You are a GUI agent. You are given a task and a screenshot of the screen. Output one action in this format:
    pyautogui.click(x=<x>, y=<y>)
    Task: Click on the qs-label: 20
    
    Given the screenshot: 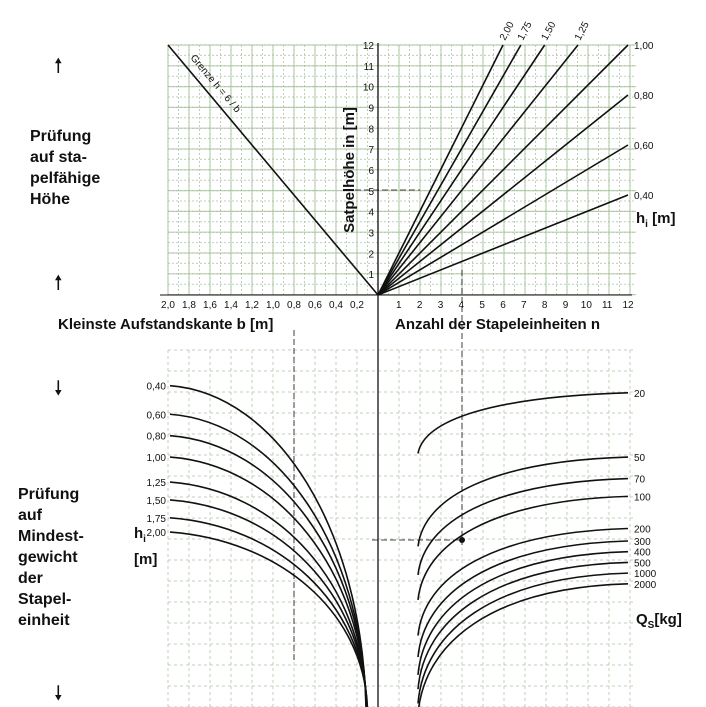 What is the action you would take?
    pyautogui.click(x=640, y=394)
    